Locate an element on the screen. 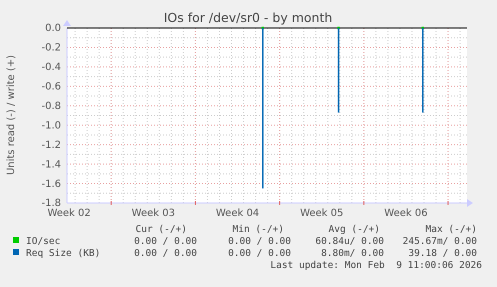 Image resolution: width=497 pixels, height=287 pixels. y-tick-label: -1.2 is located at coordinates (51, 145).